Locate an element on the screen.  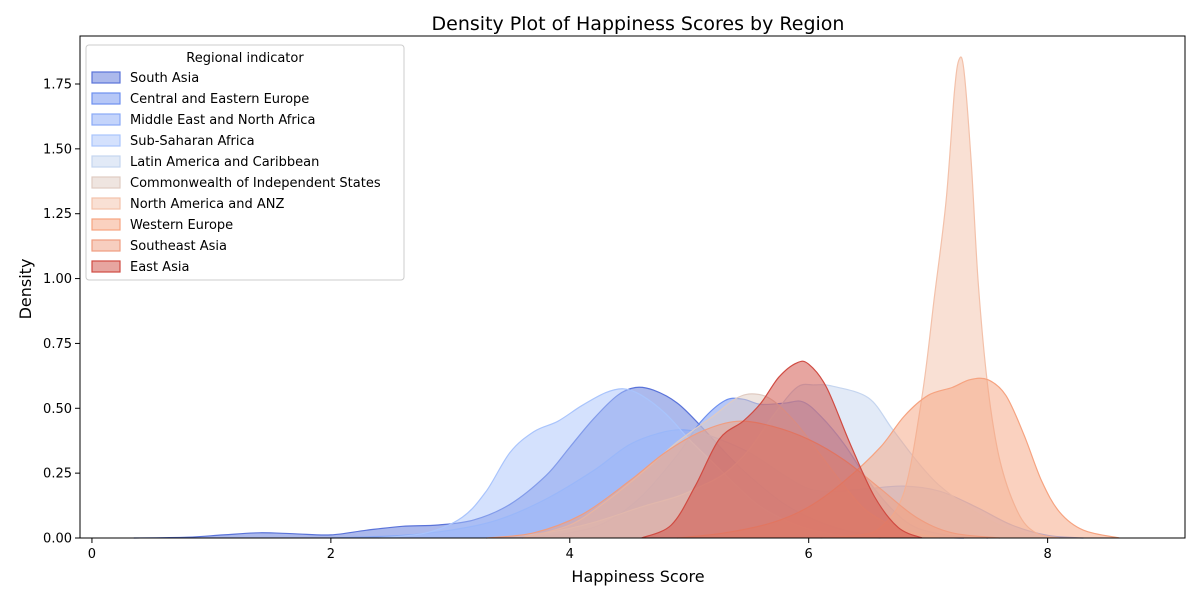
legend-label: Southeast Asia is located at coordinates (178, 246).